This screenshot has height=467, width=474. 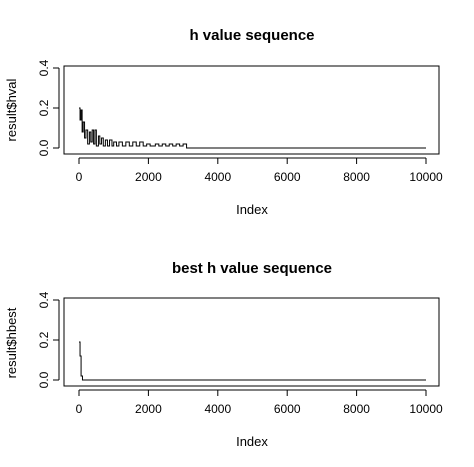 What do you see at coordinates (252, 268) in the screenshot?
I see `chart-title: best h value sequence` at bounding box center [252, 268].